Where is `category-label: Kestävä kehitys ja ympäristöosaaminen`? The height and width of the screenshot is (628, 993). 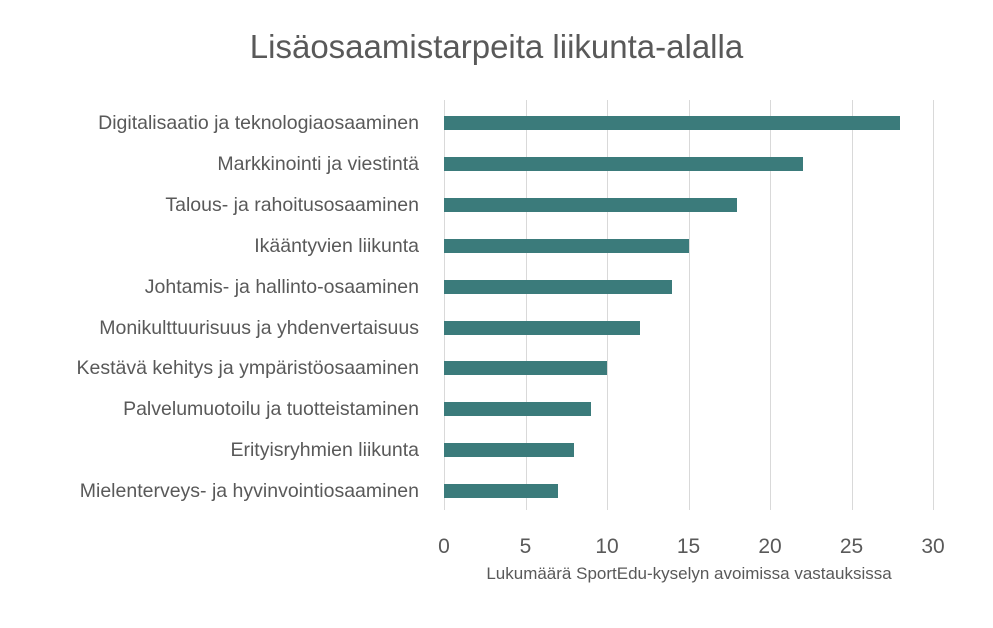 category-label: Kestävä kehitys ja ympäristöosaaminen is located at coordinates (248, 368).